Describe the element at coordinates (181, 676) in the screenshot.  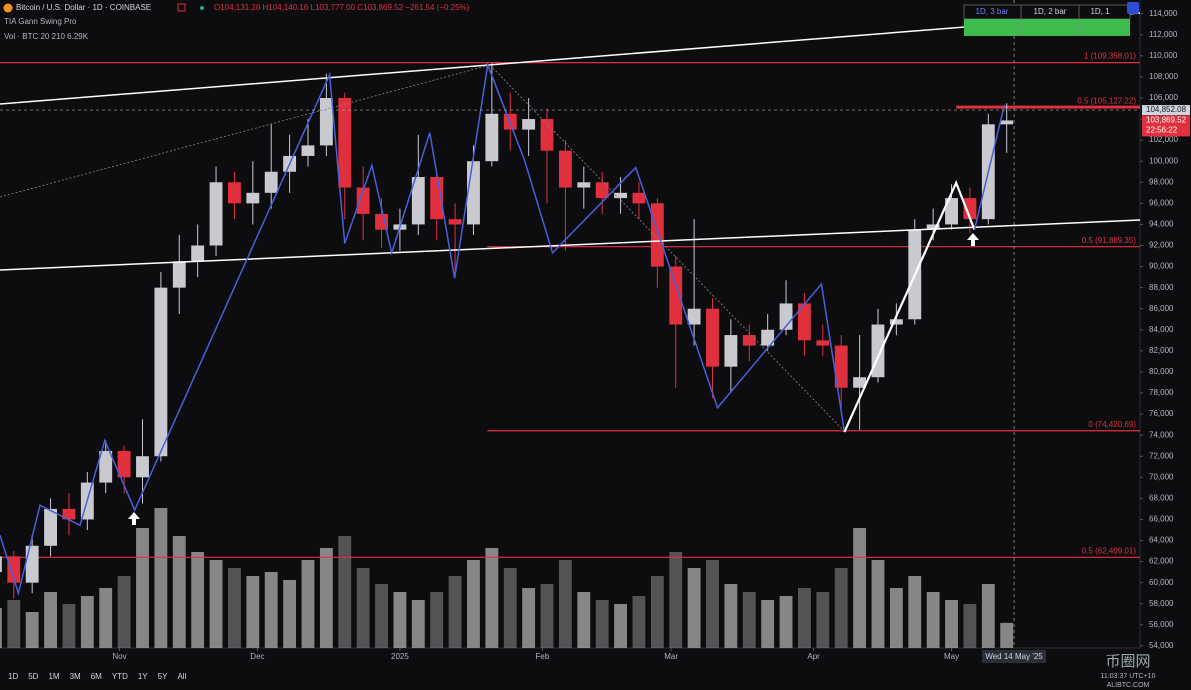
I see `range-button: All` at that location.